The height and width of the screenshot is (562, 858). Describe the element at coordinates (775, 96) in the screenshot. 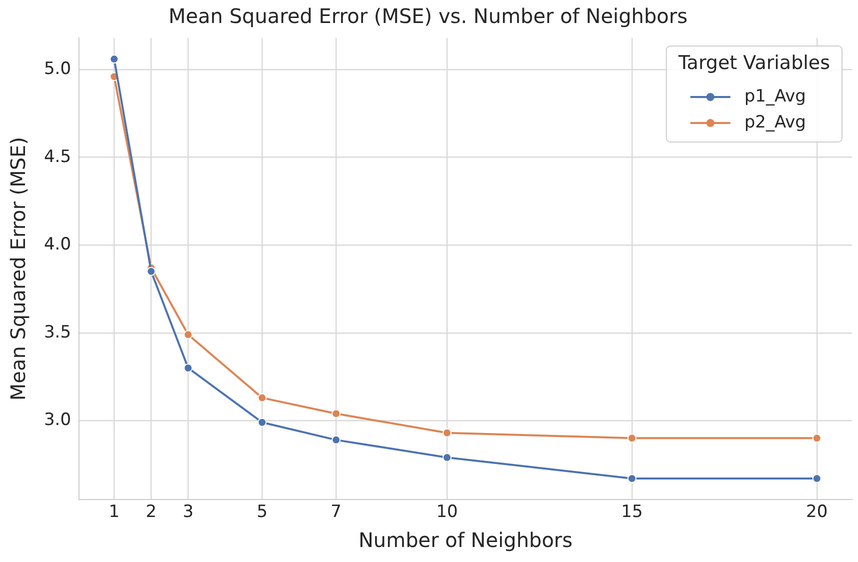

I see `legend-label: p1_Avg` at that location.